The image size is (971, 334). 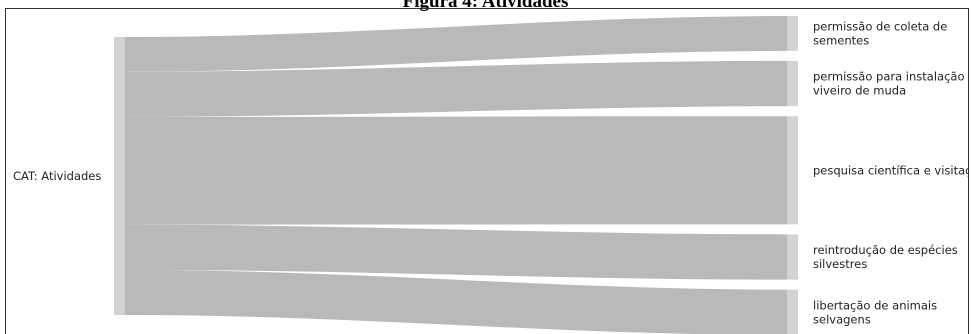 What do you see at coordinates (885, 250) in the screenshot?
I see `node-label-line: reintrodução de espécies` at bounding box center [885, 250].